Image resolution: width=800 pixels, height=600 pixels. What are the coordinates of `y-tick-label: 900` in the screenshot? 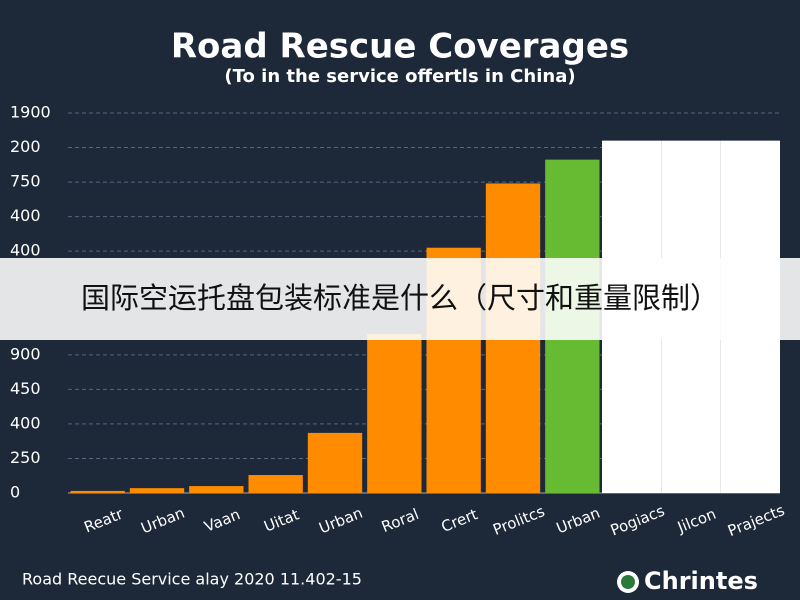 It's located at (25, 353).